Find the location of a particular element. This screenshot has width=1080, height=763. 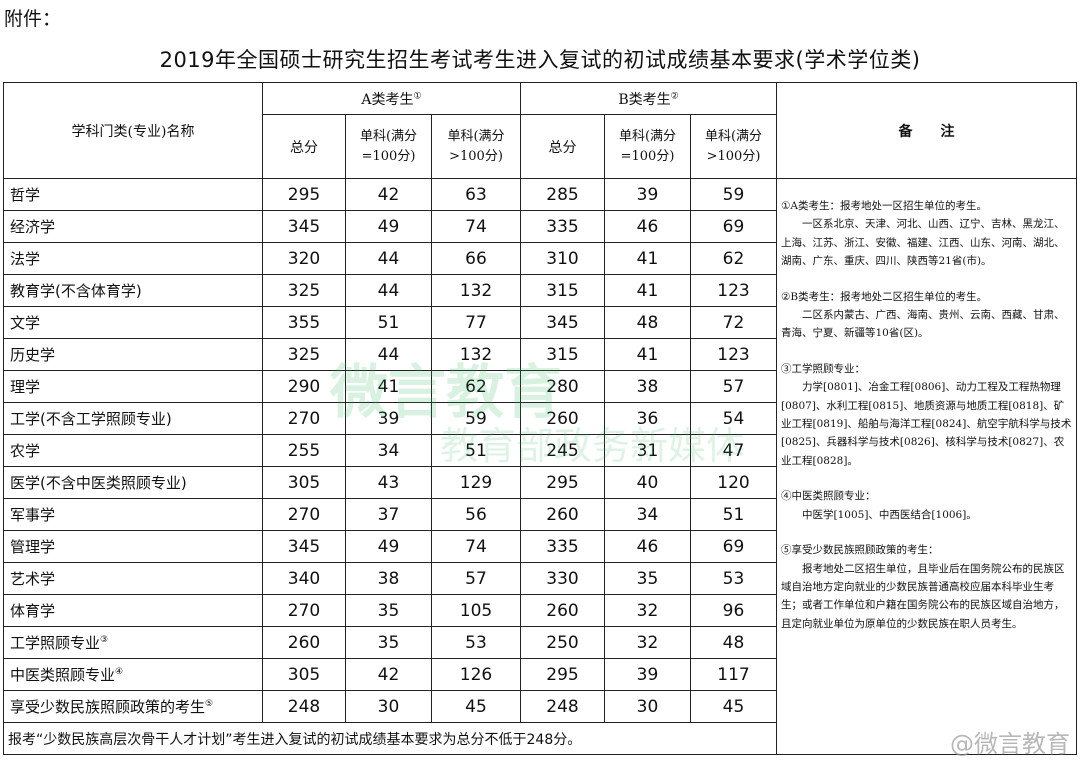

score-b-single100: 39 is located at coordinates (647, 194).